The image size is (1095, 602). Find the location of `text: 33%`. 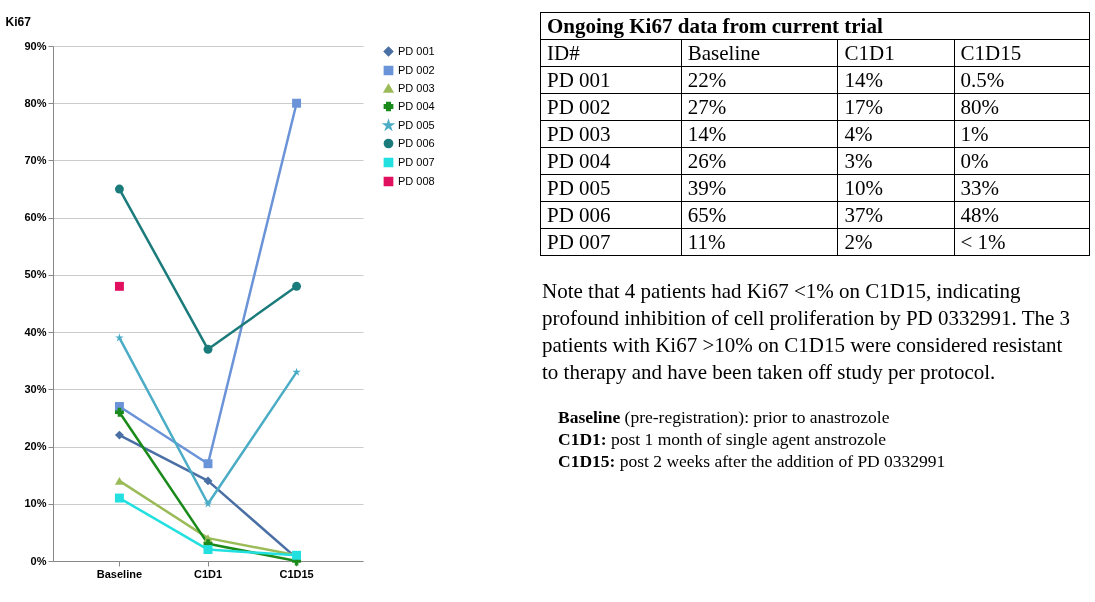

text: 33% is located at coordinates (980, 188).